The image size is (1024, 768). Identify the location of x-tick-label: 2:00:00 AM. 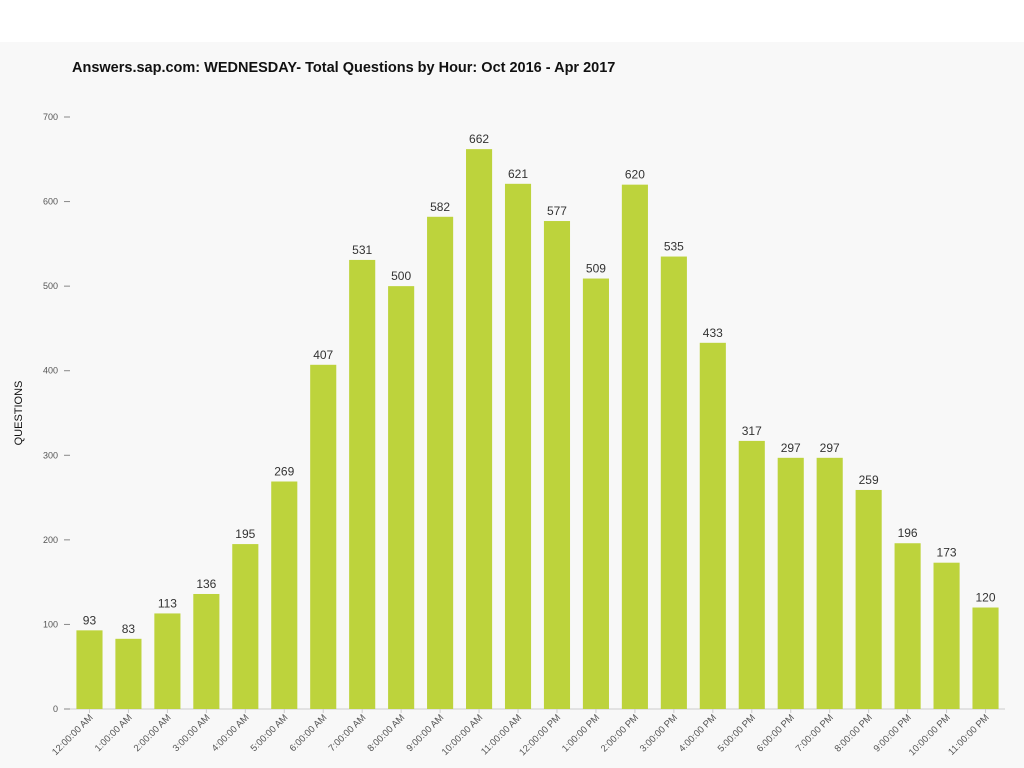
(153, 733).